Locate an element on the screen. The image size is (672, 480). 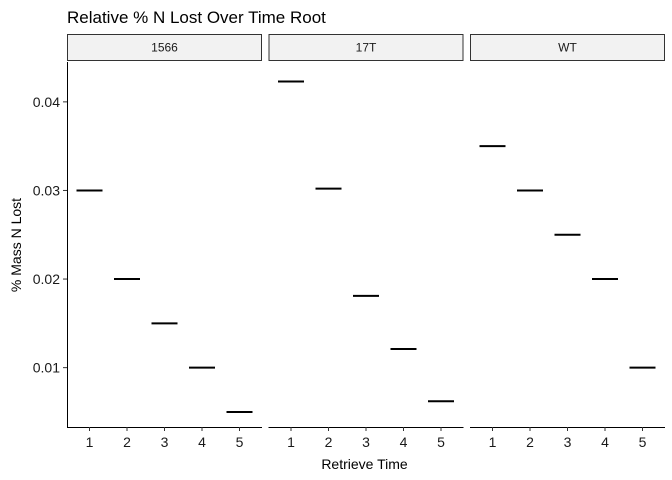
facet-strip-label: 1566 is located at coordinates (164, 48).